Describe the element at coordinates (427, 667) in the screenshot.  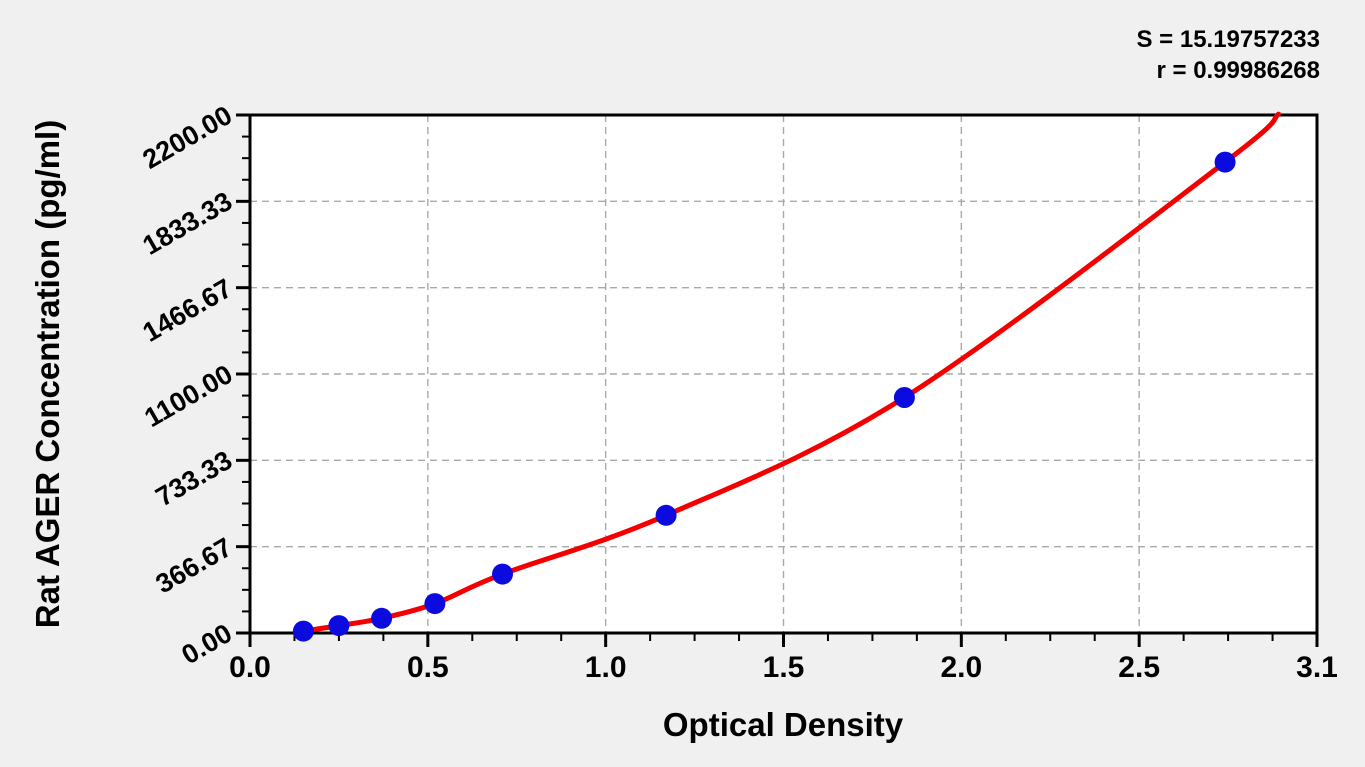
I see `x-tick-label: 0.5` at that location.